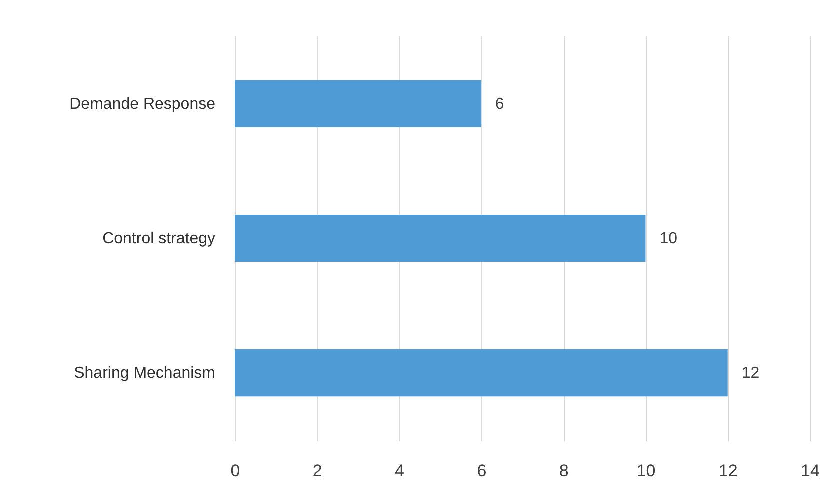 Image resolution: width=837 pixels, height=500 pixels. What do you see at coordinates (499, 104) in the screenshot?
I see `data-label: 6` at bounding box center [499, 104].